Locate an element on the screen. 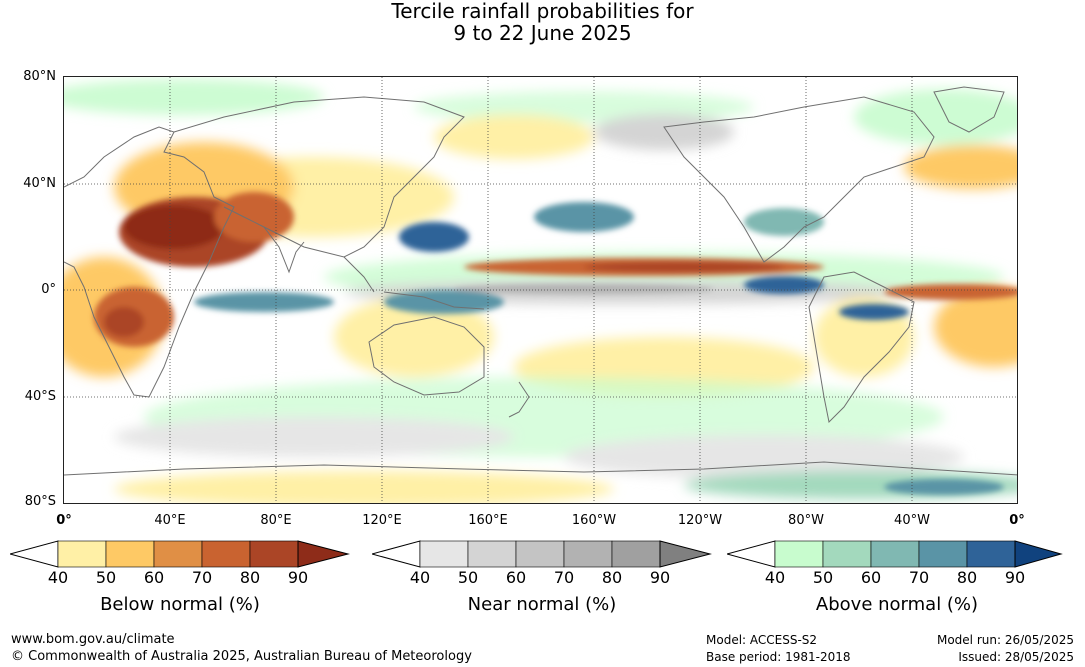  colorbar-above-normal is located at coordinates (897, 554).